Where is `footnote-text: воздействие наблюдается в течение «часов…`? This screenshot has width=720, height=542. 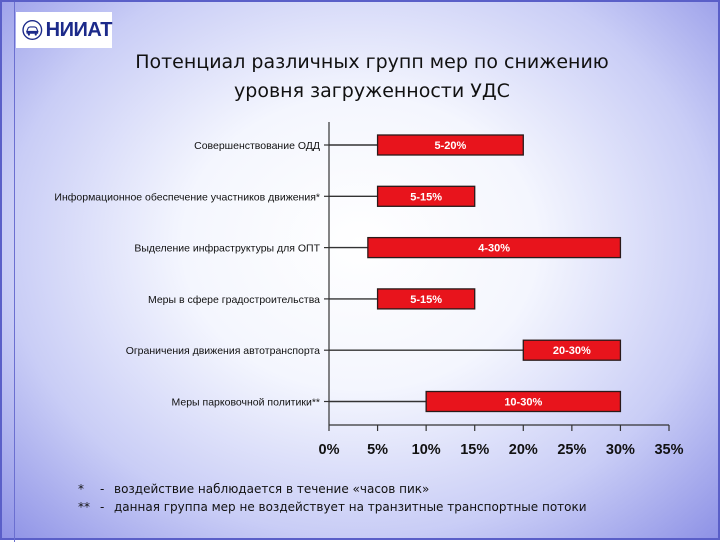 footnote-text: воздействие наблюдается в течение «часов… is located at coordinates (272, 489).